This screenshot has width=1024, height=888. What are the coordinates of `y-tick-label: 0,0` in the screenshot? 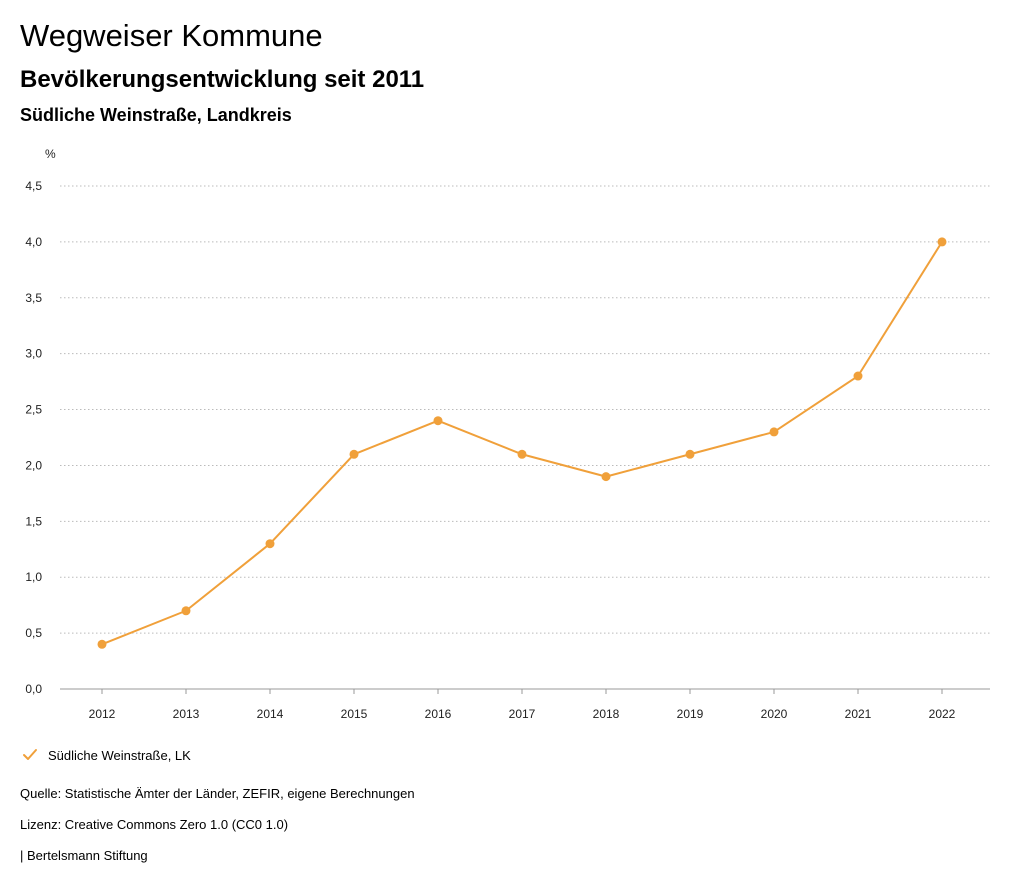 It's located at (33, 689).